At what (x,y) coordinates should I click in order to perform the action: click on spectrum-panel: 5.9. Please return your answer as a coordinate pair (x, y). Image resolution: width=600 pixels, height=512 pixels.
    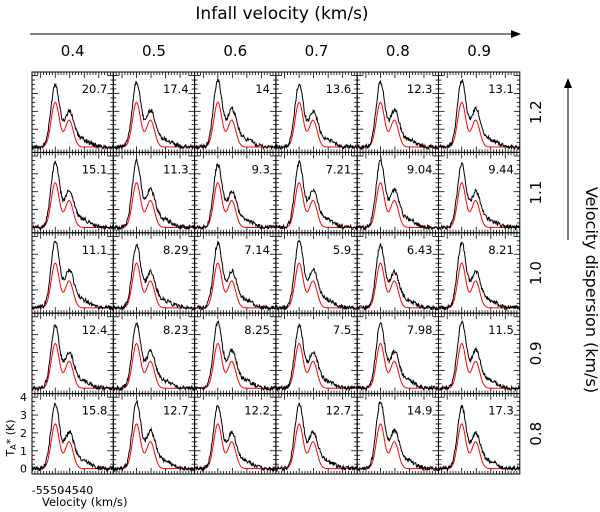
    Looking at the image, I should click on (316, 273).